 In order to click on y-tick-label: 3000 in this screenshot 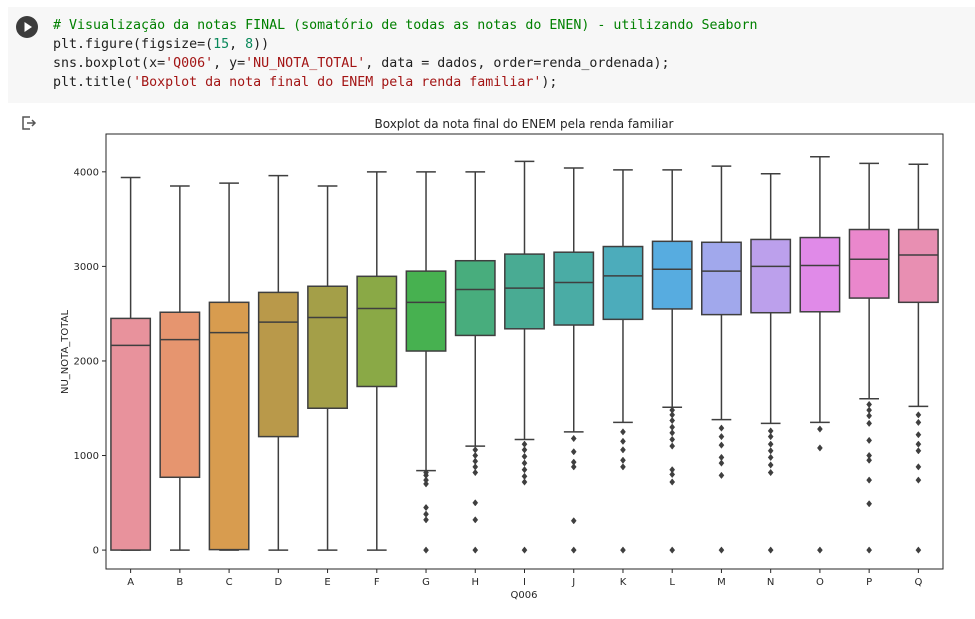, I will do `click(86, 267)`.